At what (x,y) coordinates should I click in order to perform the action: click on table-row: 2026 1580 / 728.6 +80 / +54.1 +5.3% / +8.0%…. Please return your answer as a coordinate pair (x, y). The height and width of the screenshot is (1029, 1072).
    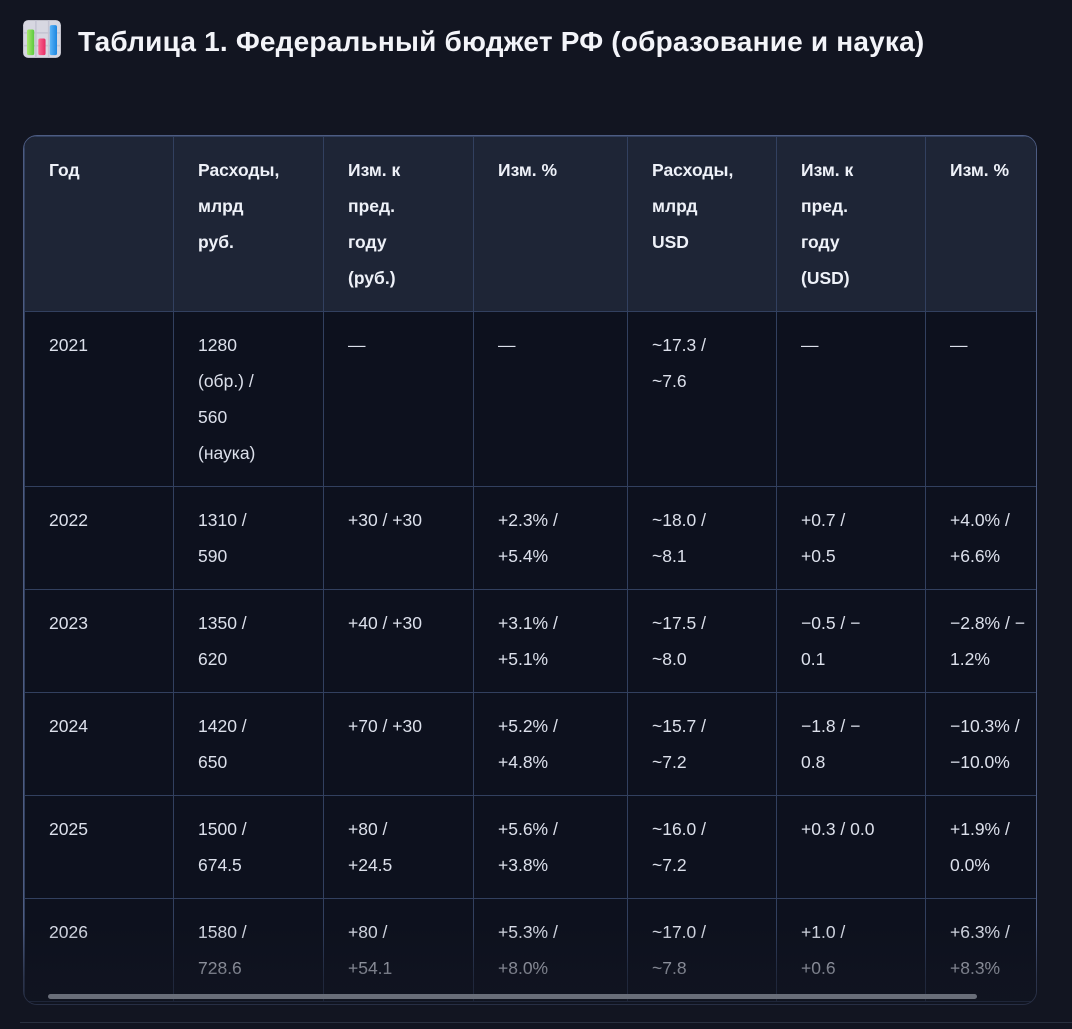
    Looking at the image, I should click on (530, 950).